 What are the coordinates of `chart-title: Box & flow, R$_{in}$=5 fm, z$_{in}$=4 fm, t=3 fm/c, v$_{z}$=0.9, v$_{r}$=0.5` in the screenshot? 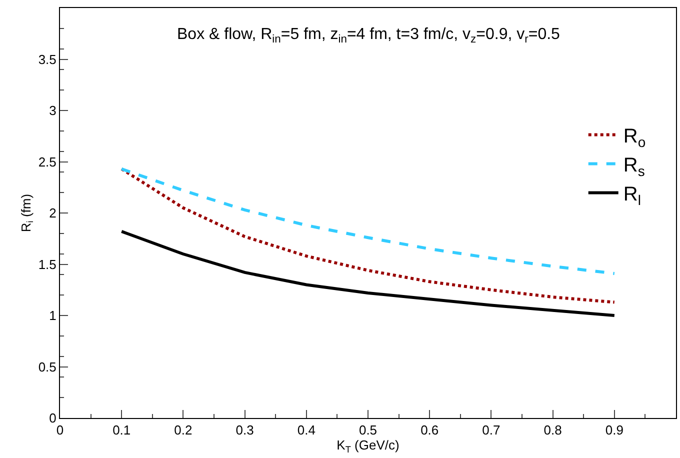 It's located at (368, 36).